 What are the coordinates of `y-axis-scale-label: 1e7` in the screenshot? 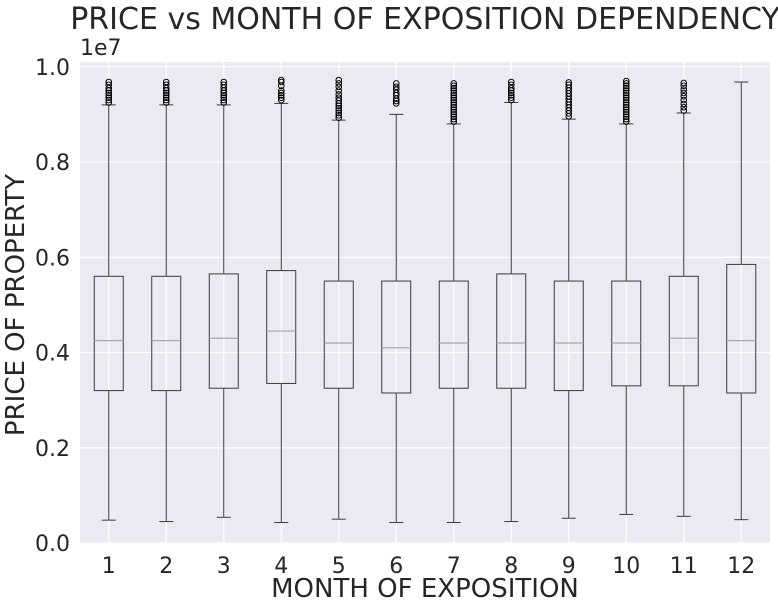 It's located at (101, 48).